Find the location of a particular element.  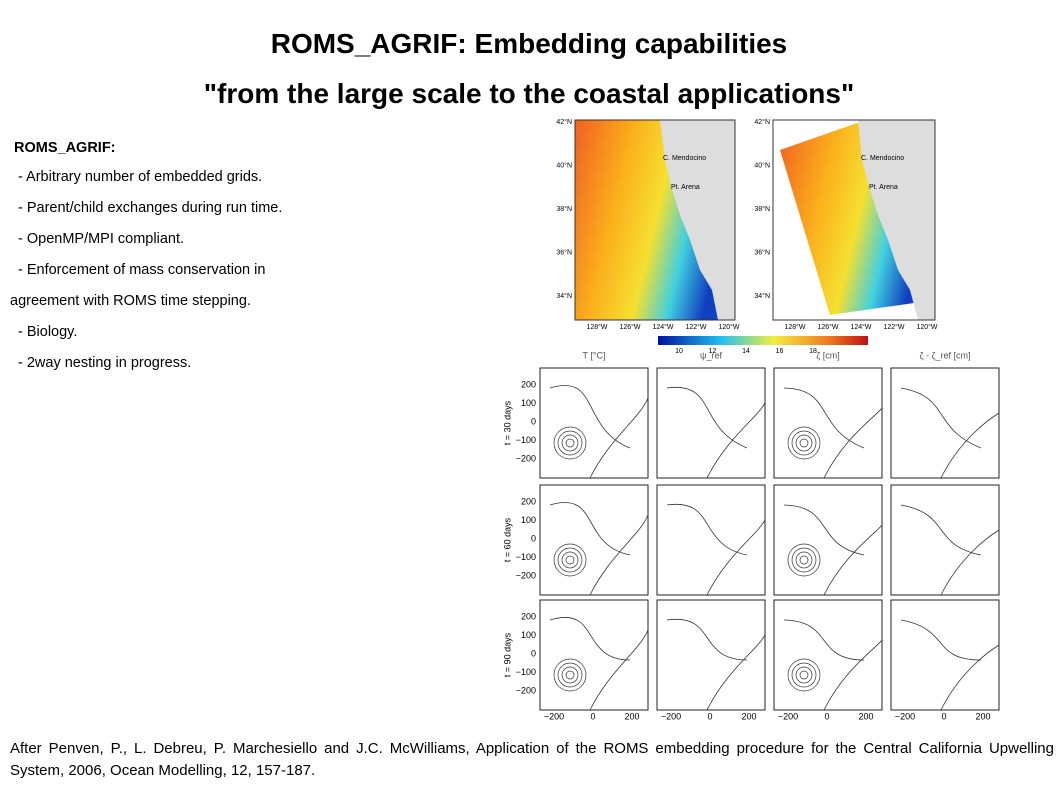

title: ROMS_AGRIF: Embedding capabilities is located at coordinates (529, 43).